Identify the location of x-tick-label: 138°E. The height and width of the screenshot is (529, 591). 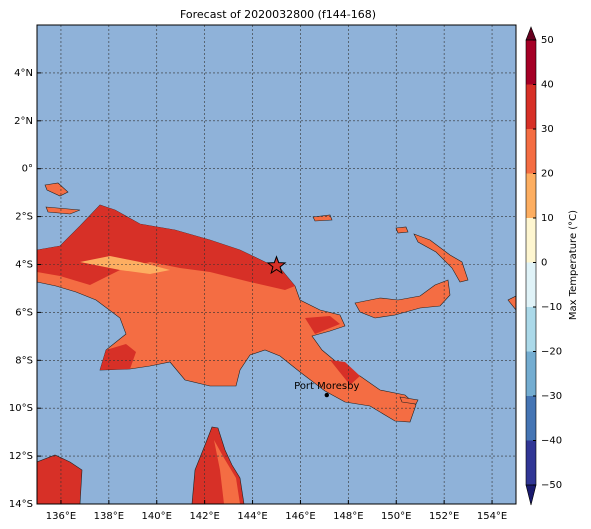
(109, 516).